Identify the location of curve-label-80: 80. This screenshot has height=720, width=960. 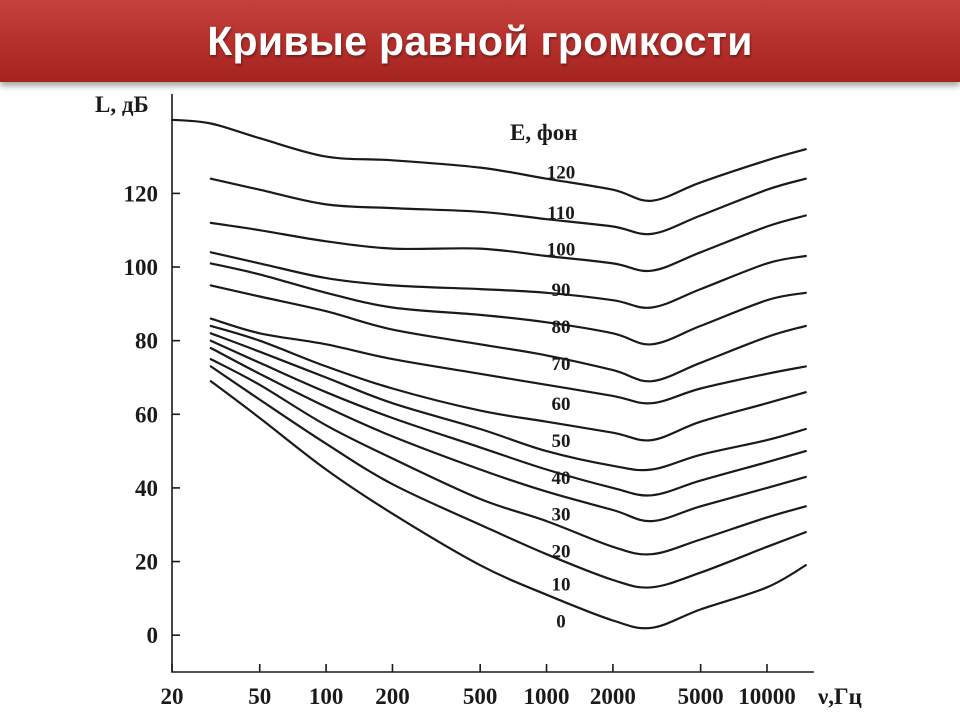
(561, 327).